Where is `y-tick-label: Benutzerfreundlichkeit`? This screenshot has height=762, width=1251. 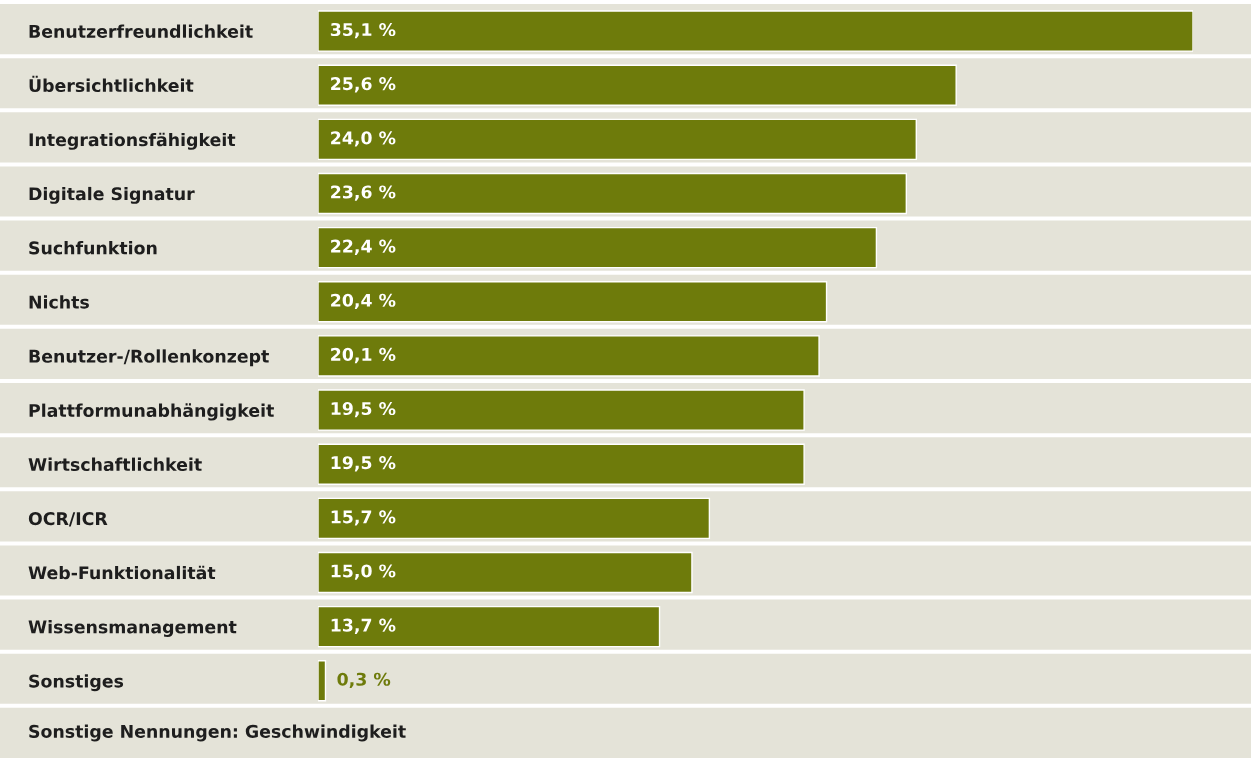
y-tick-label: Benutzerfreundlichkeit is located at coordinates (141, 31).